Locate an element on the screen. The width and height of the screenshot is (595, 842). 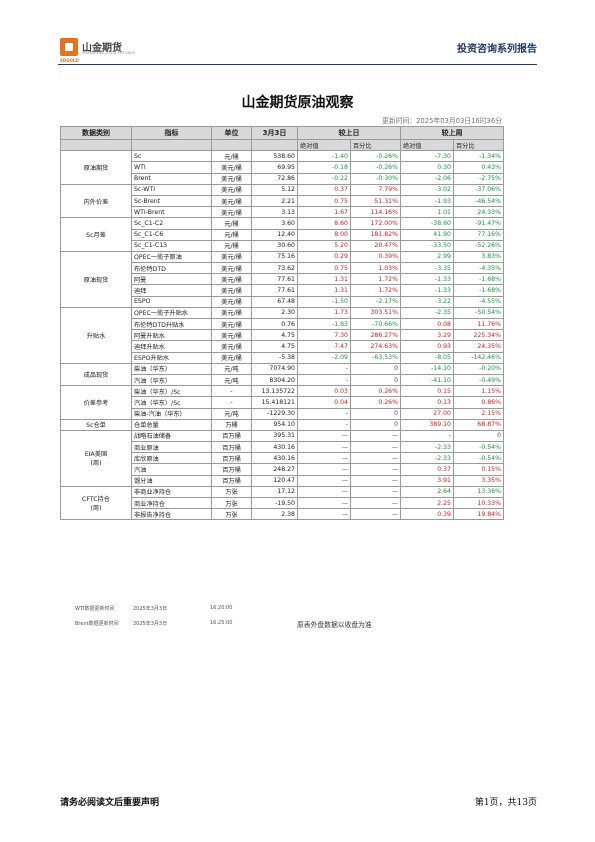
indicator-cell: Sc is located at coordinates (171, 156).